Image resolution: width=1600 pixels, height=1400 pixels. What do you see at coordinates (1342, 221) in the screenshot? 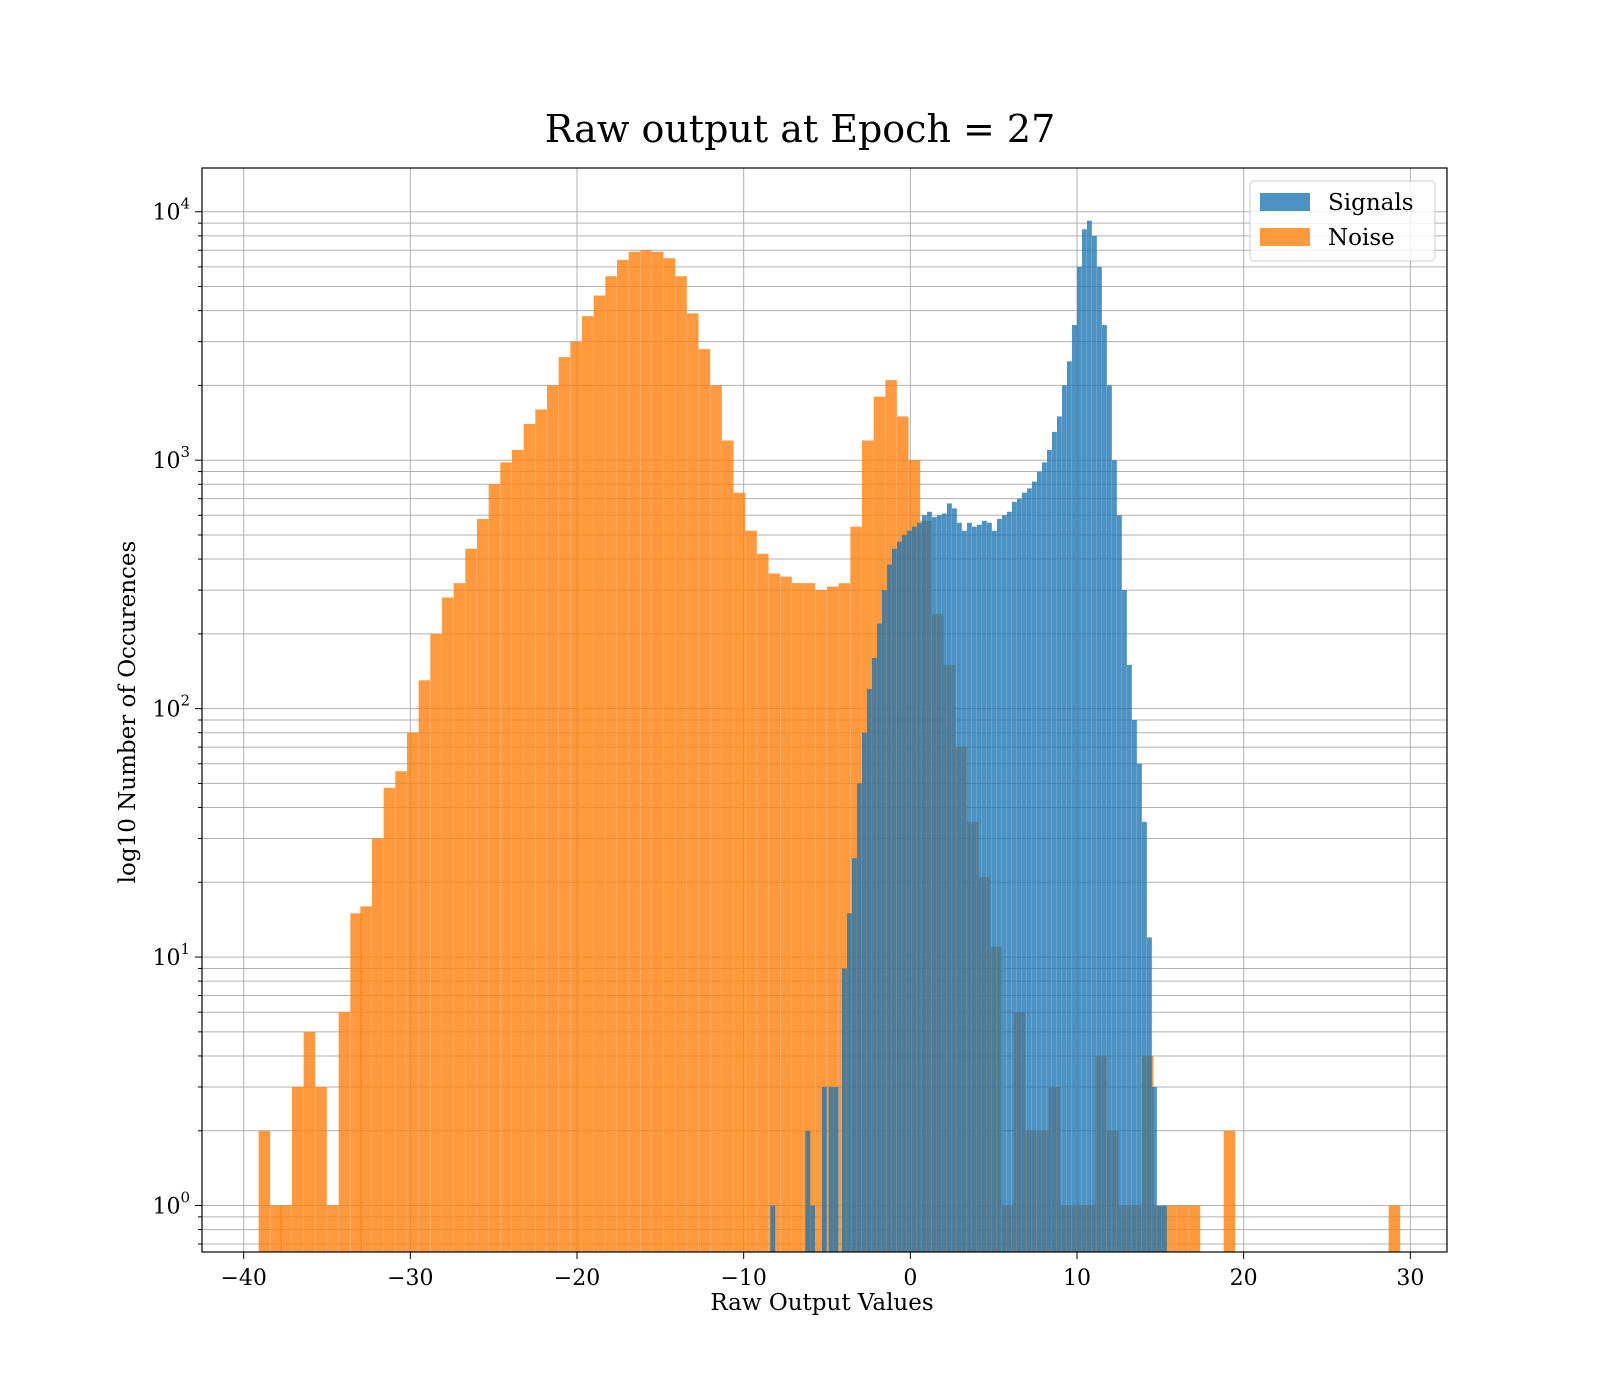
I see `legend: Signals Noise` at bounding box center [1342, 221].